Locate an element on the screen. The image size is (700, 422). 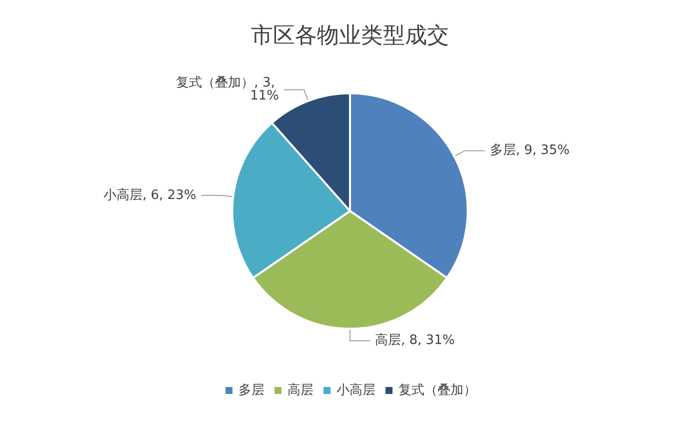
legend-label: 多层 is located at coordinates (251, 390).